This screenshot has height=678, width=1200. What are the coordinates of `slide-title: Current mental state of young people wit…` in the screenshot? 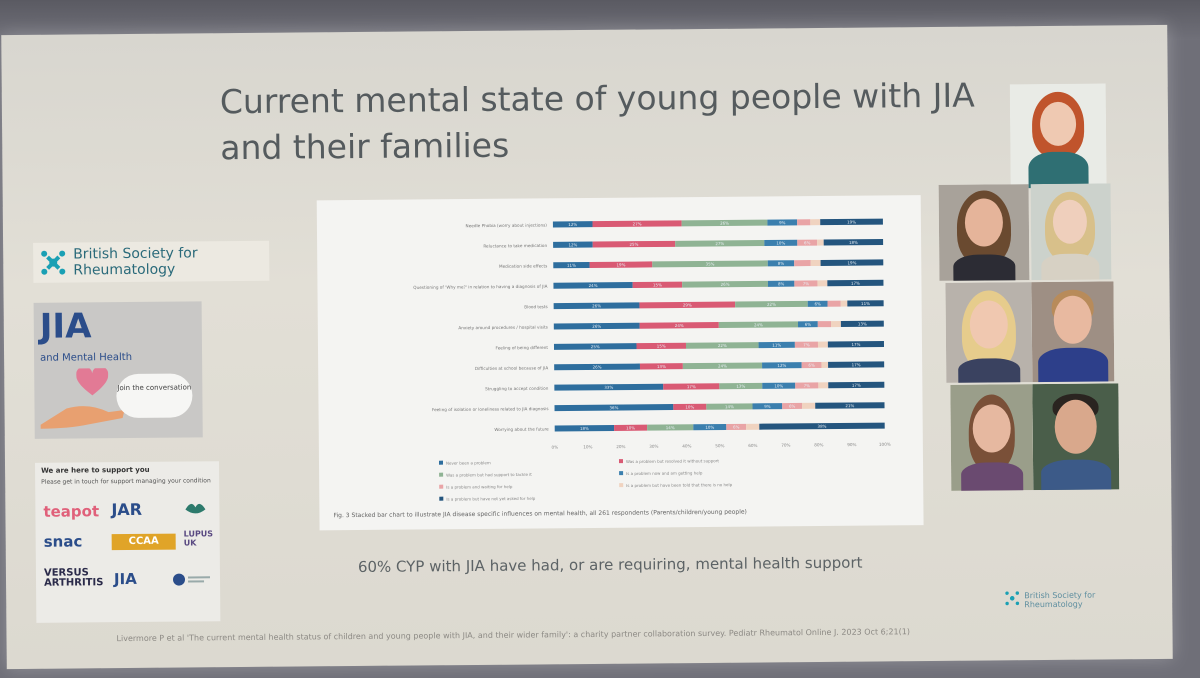 It's located at (597, 121).